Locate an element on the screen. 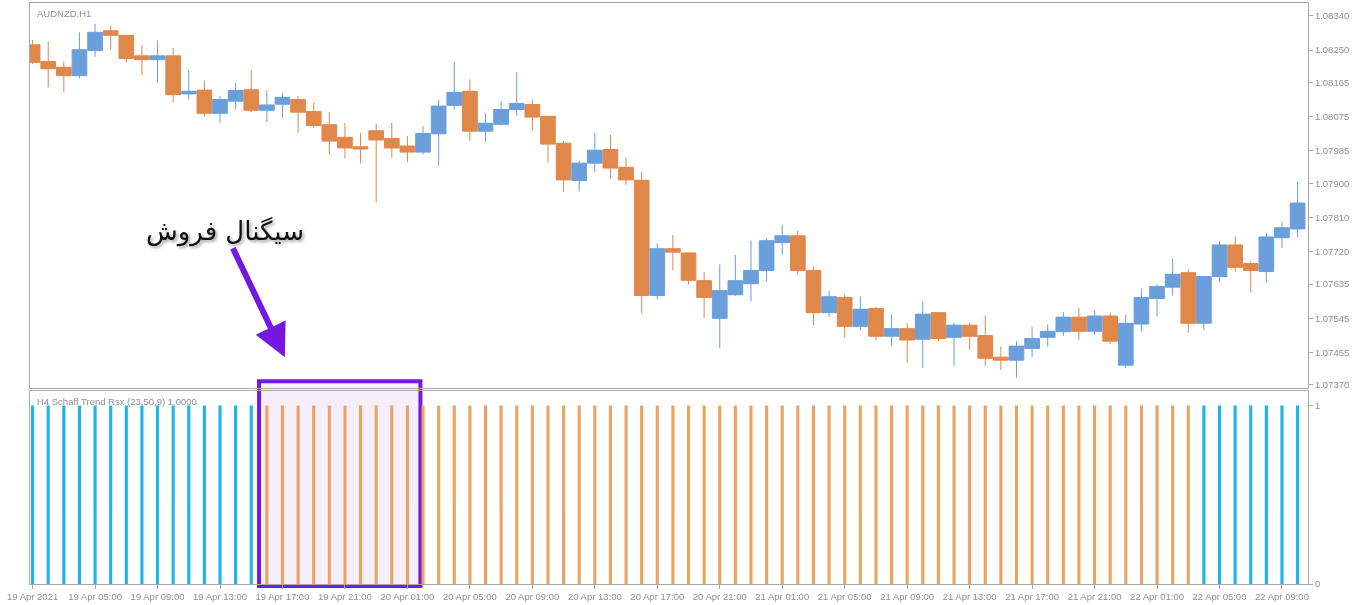 The image size is (1360, 605). text: H4 Schaff Trend Rsx (23,50,9) 1.0000 is located at coordinates (117, 401).